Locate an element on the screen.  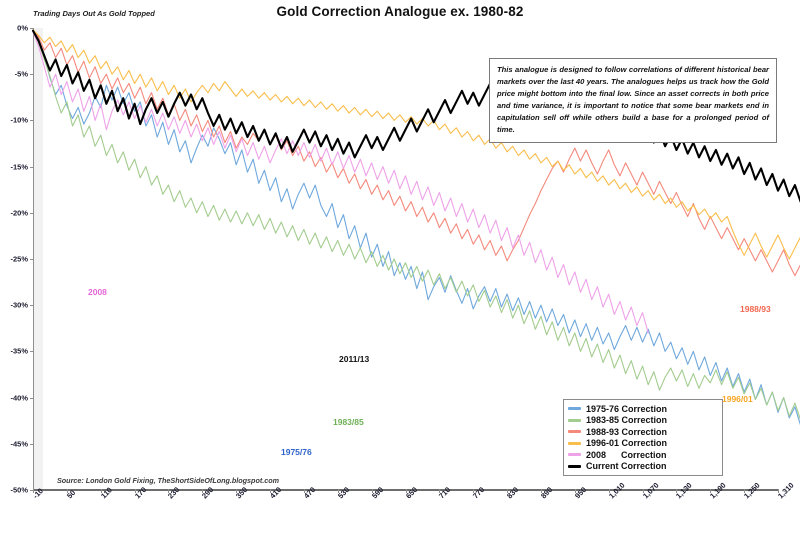
label-2011-13: 2011/13 is located at coordinates (354, 359).